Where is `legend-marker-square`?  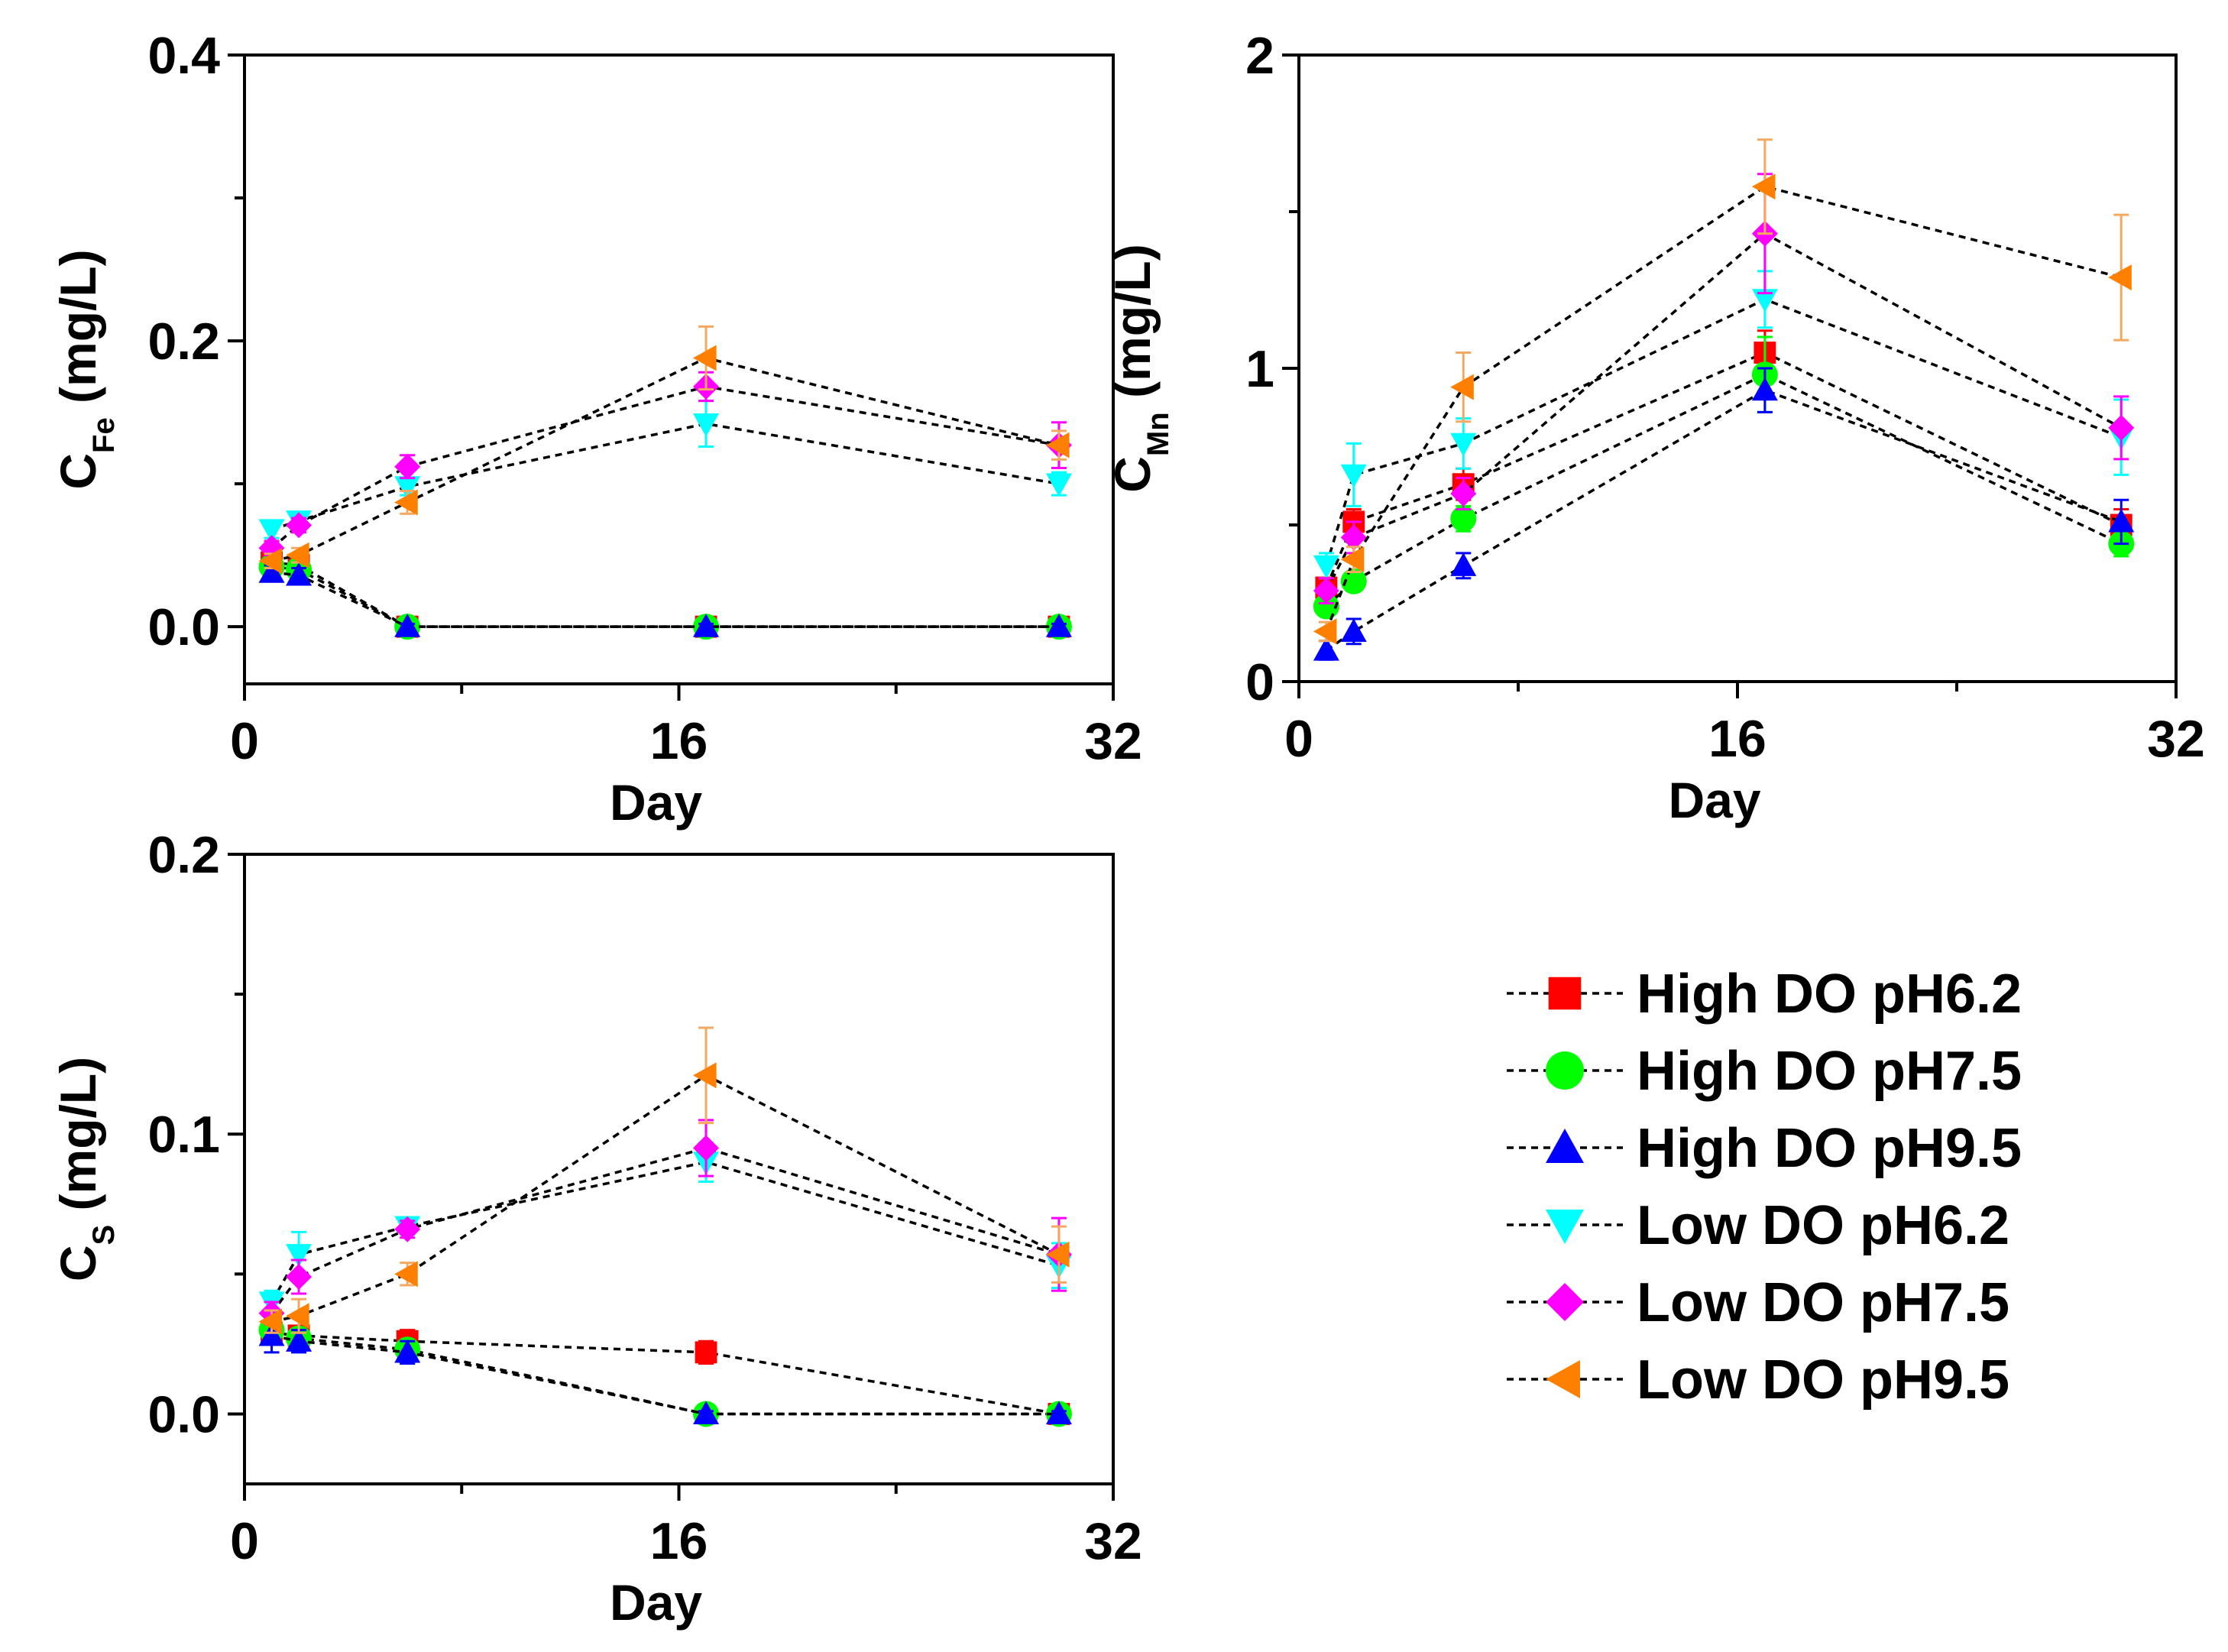
legend-marker-square is located at coordinates (1565, 993).